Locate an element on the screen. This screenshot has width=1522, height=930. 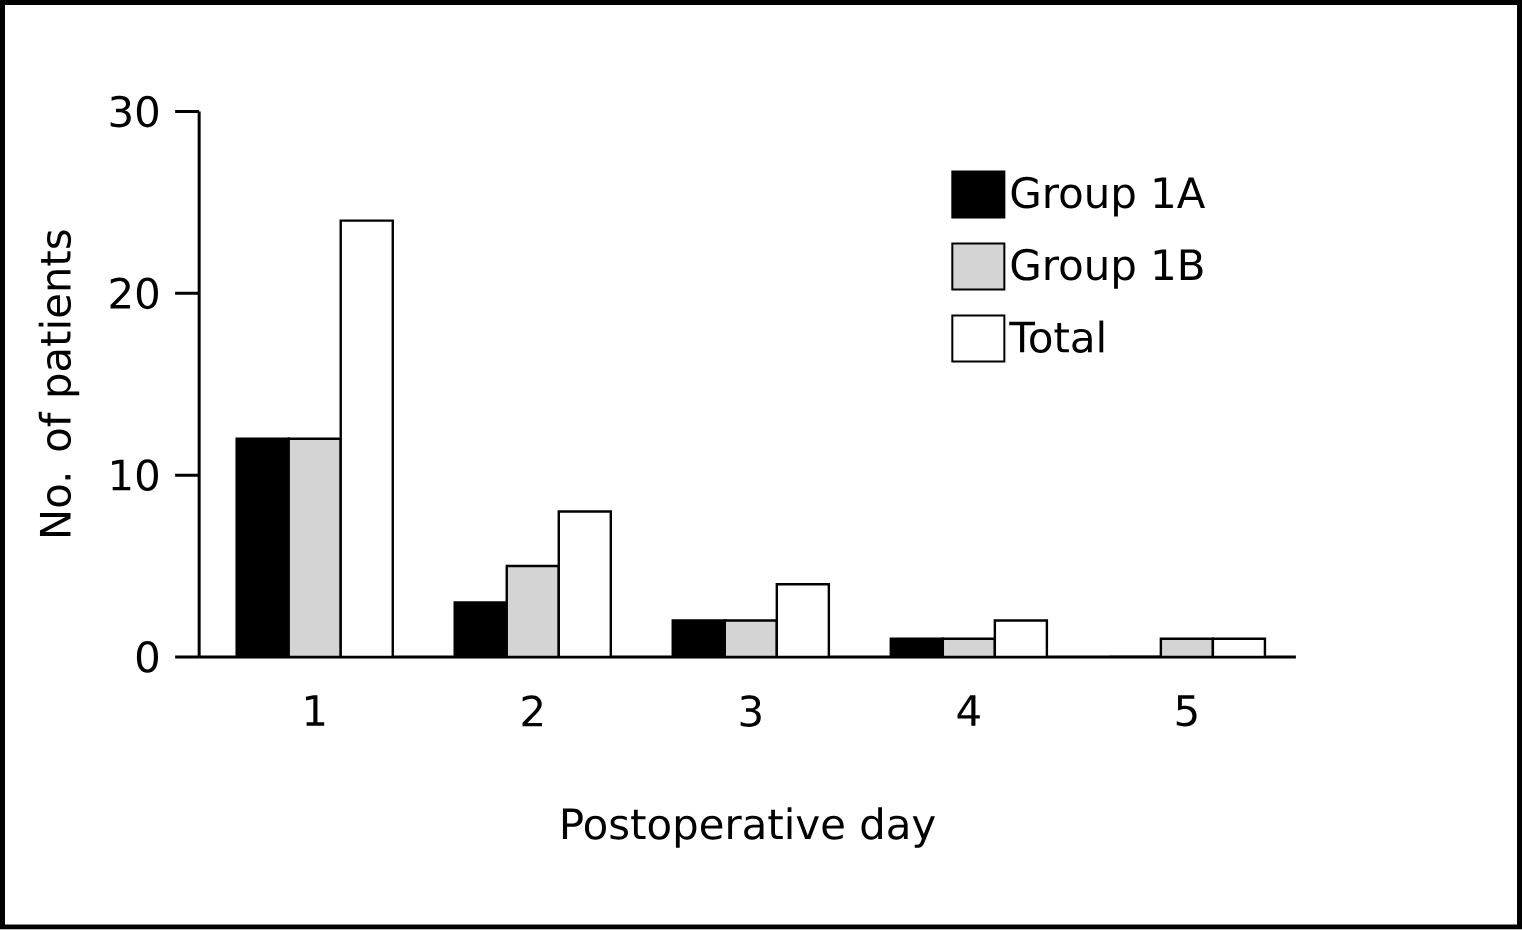
y-tick-label: 0 is located at coordinates (147, 657).